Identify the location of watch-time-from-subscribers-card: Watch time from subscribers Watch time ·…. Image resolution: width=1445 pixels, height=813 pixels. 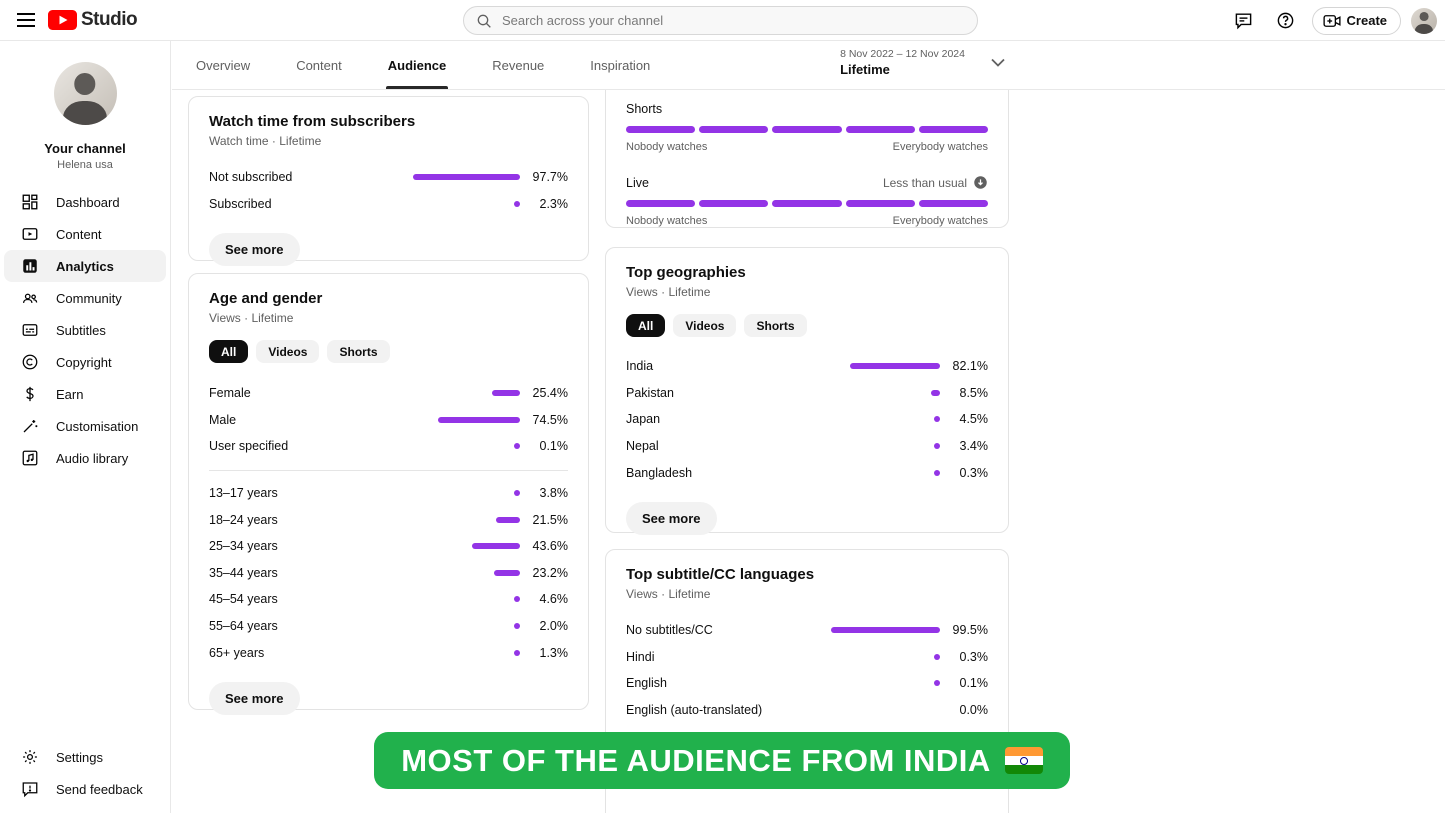
(388, 181).